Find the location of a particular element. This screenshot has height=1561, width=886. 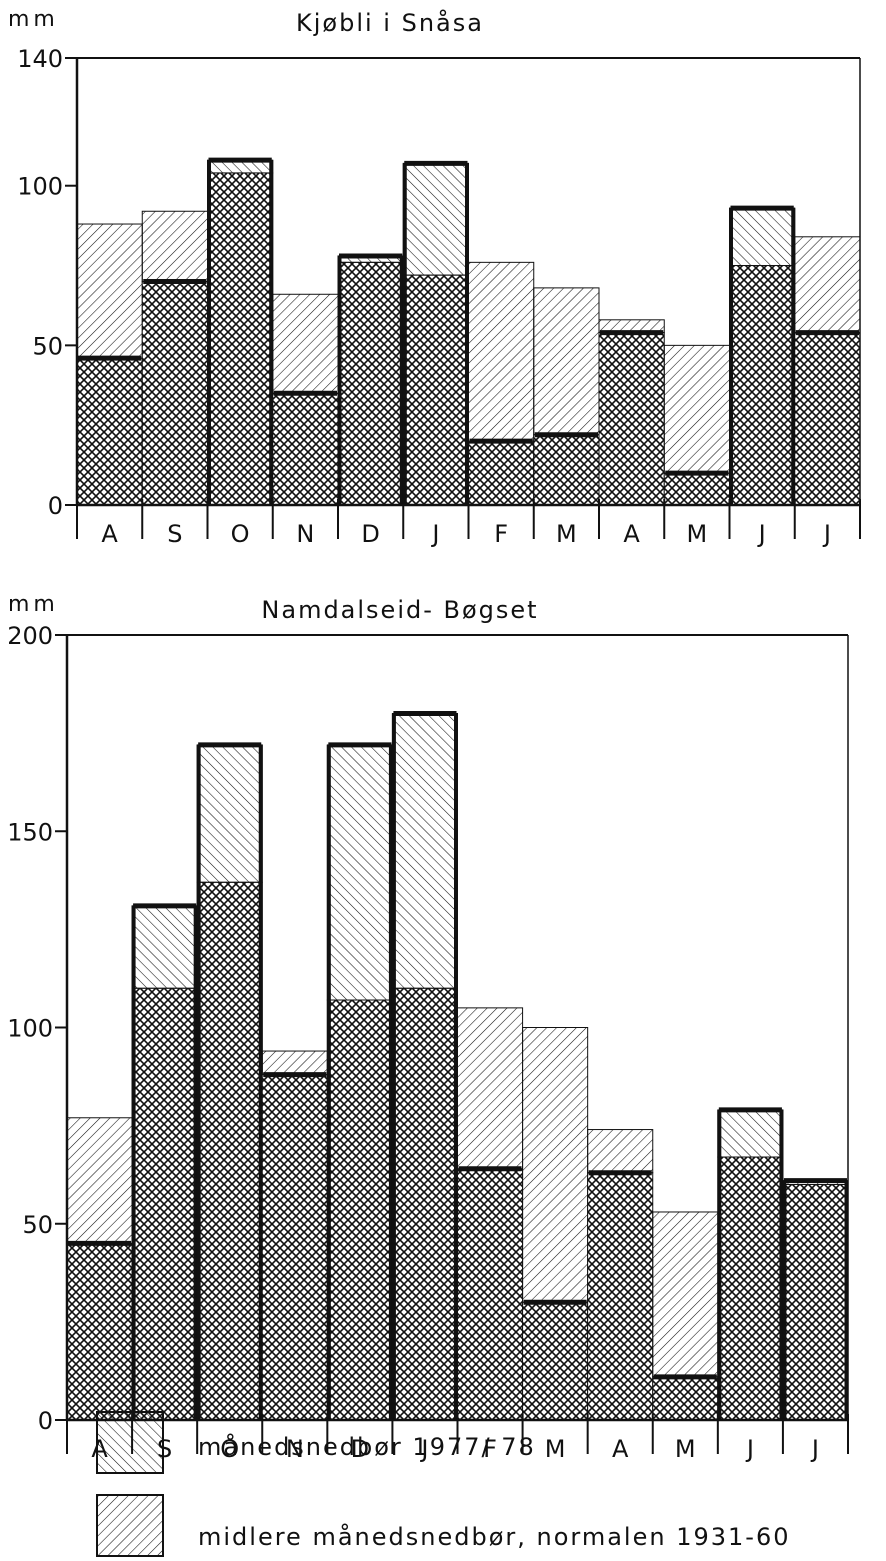

namdalseid-title: Namdalseid- Bøgset is located at coordinates (399, 610).